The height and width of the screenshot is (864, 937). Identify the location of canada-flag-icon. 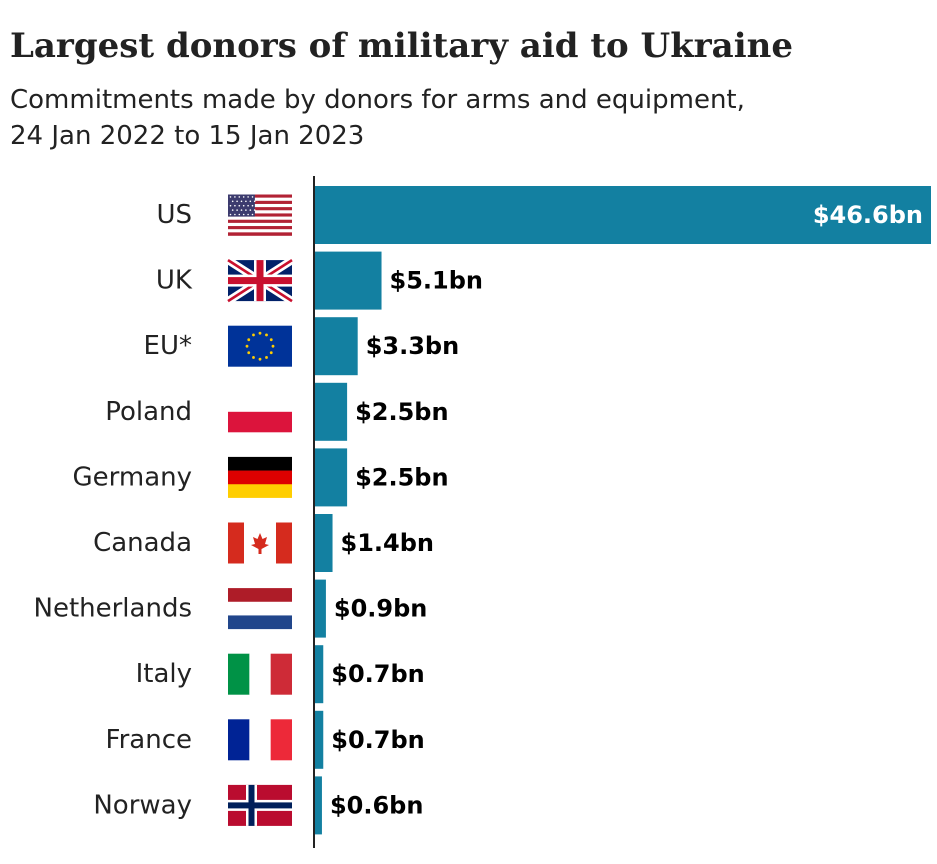
(260, 543).